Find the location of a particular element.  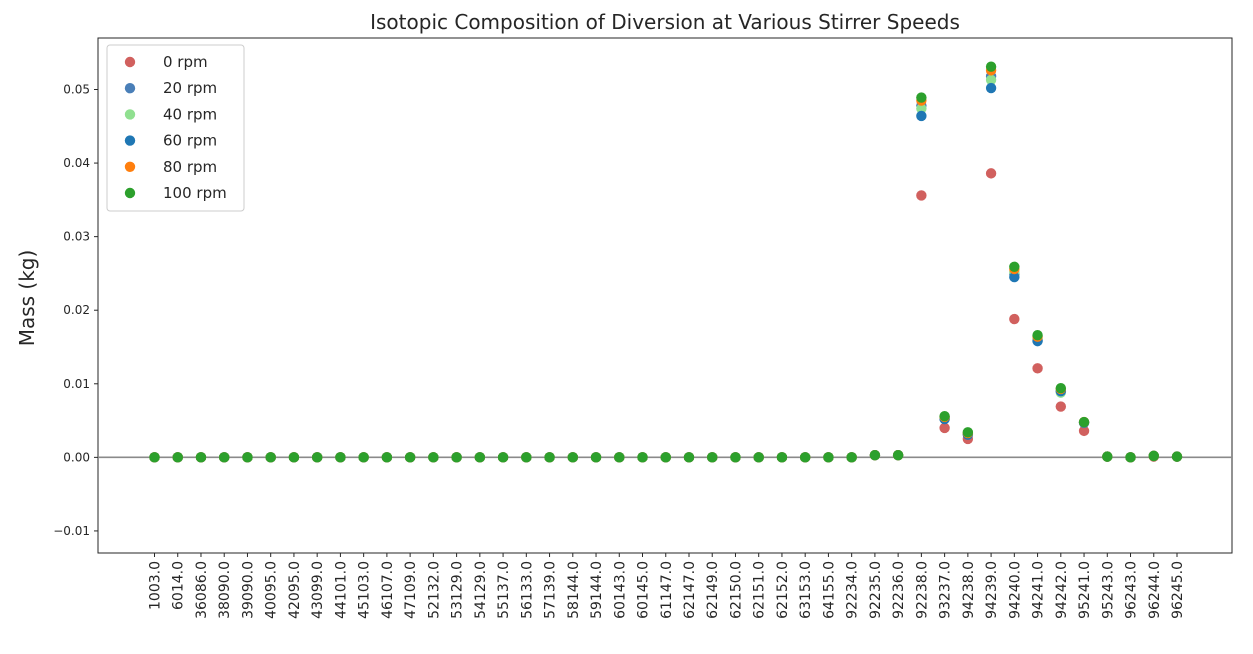

x-tick-label: 38090.0 is located at coordinates (225, 590).